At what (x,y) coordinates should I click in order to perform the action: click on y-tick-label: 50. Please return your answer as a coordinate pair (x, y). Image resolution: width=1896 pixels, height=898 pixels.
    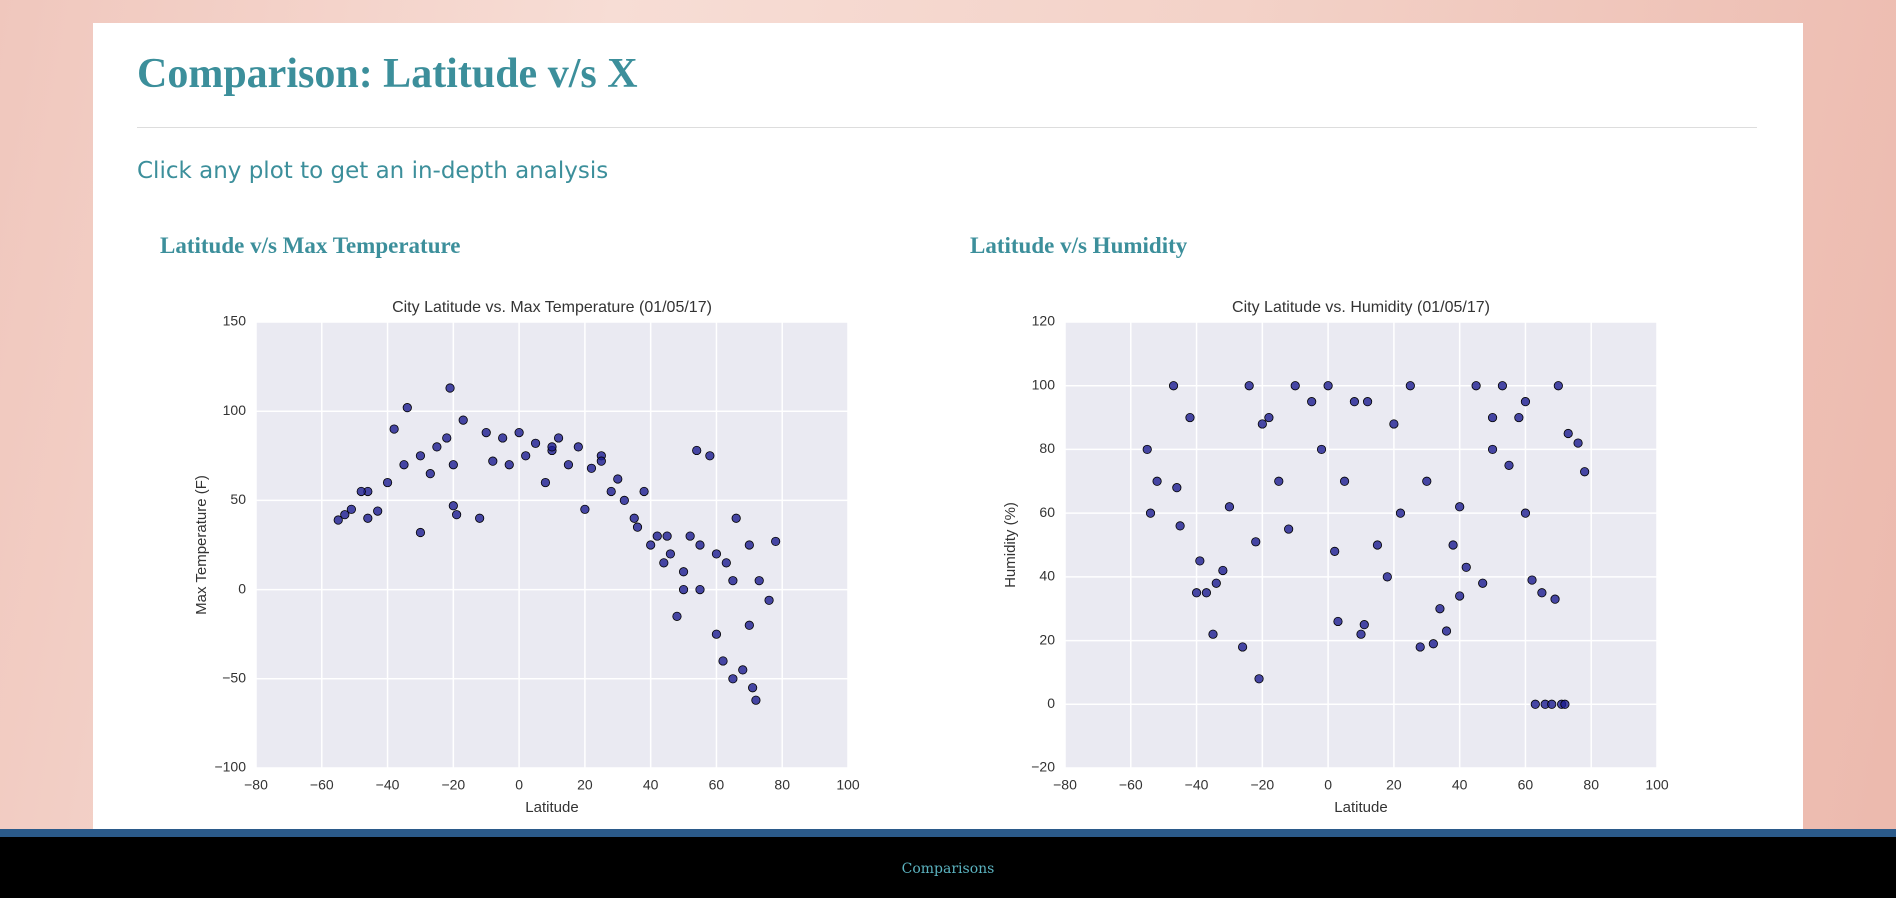
    Looking at the image, I should click on (238, 499).